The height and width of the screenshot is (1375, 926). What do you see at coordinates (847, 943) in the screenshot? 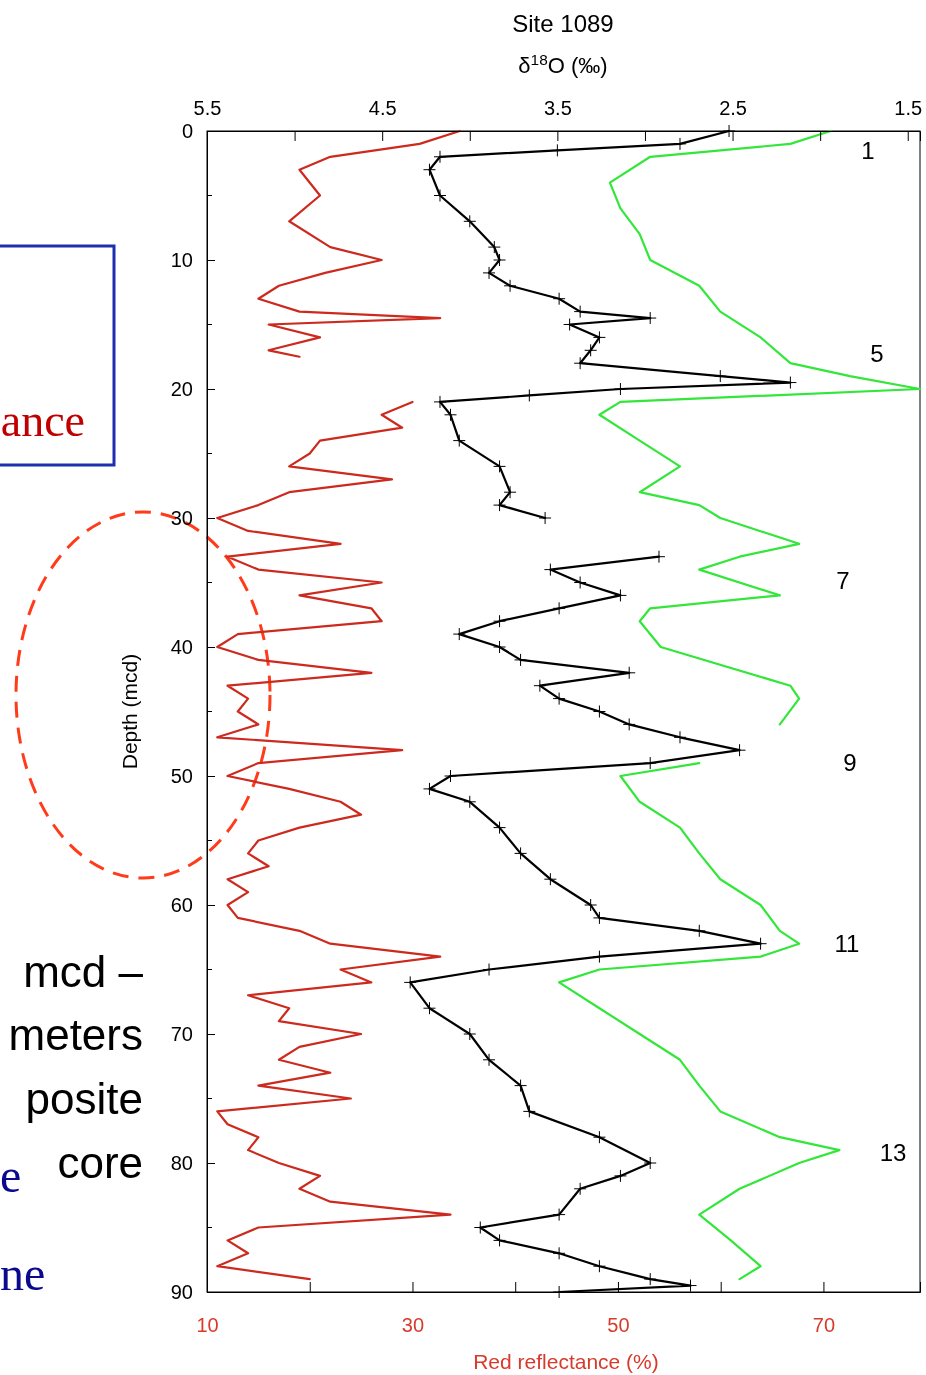
I see `annotation: 11` at bounding box center [847, 943].